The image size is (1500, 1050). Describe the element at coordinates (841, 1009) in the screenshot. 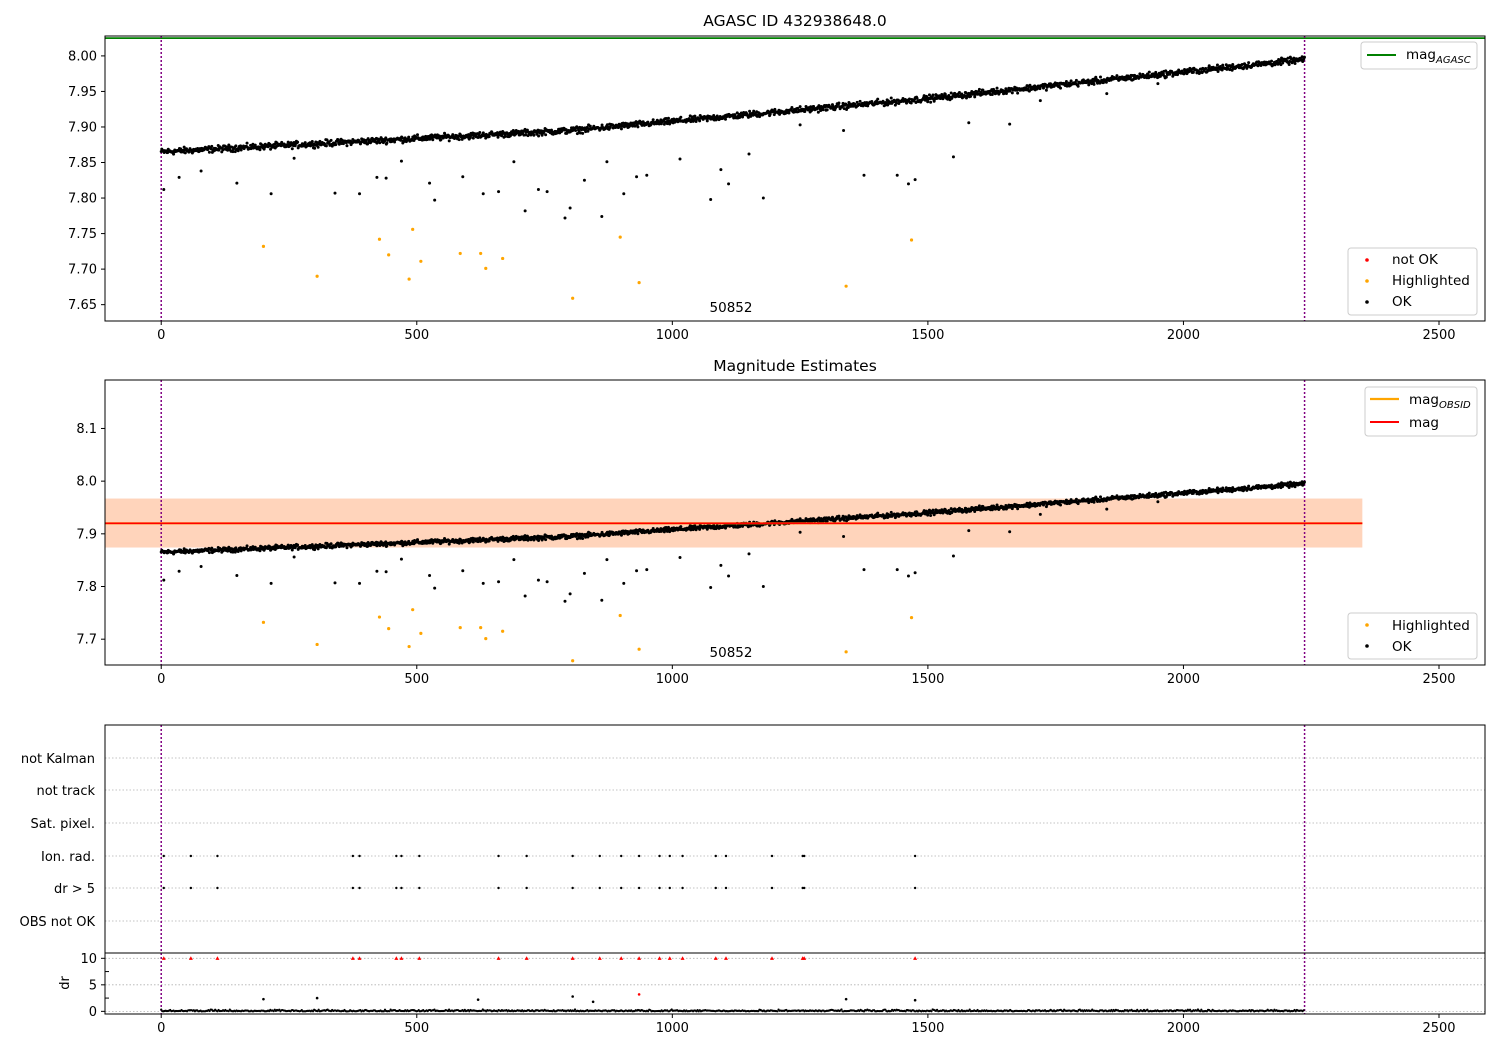

I see `dr-point` at that location.